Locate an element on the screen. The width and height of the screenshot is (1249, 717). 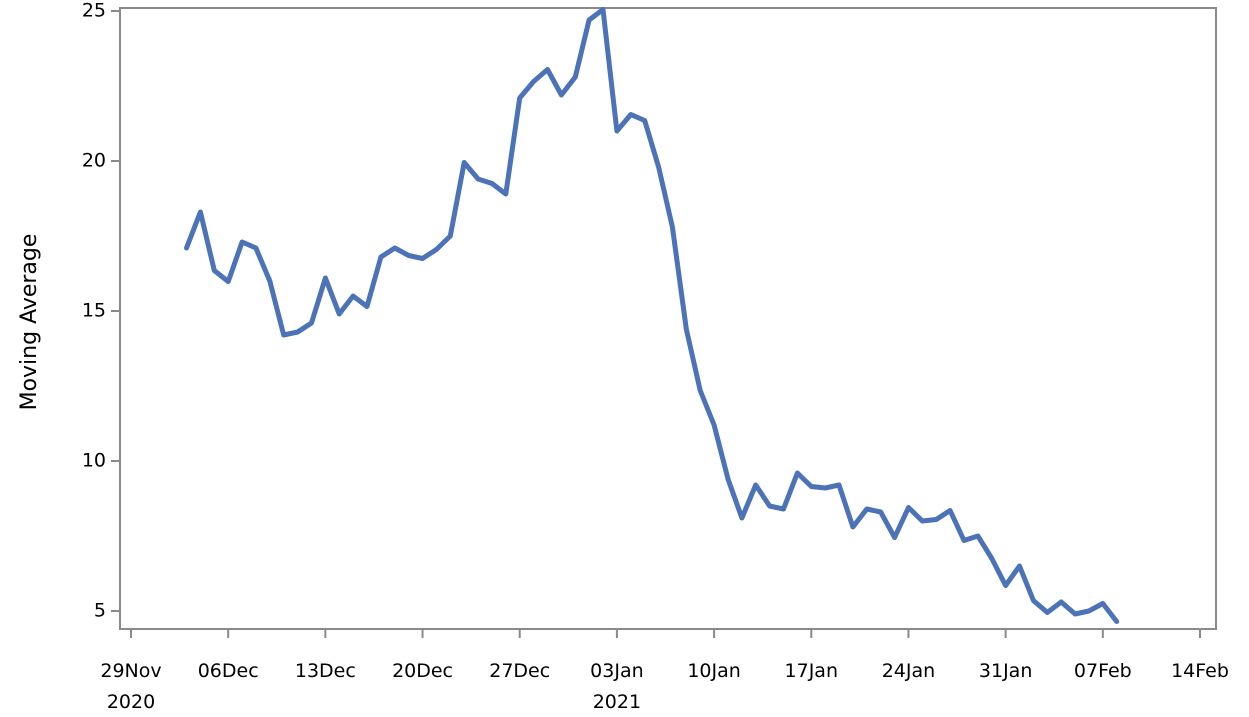
x-tick-label: 24Jan is located at coordinates (908, 671).